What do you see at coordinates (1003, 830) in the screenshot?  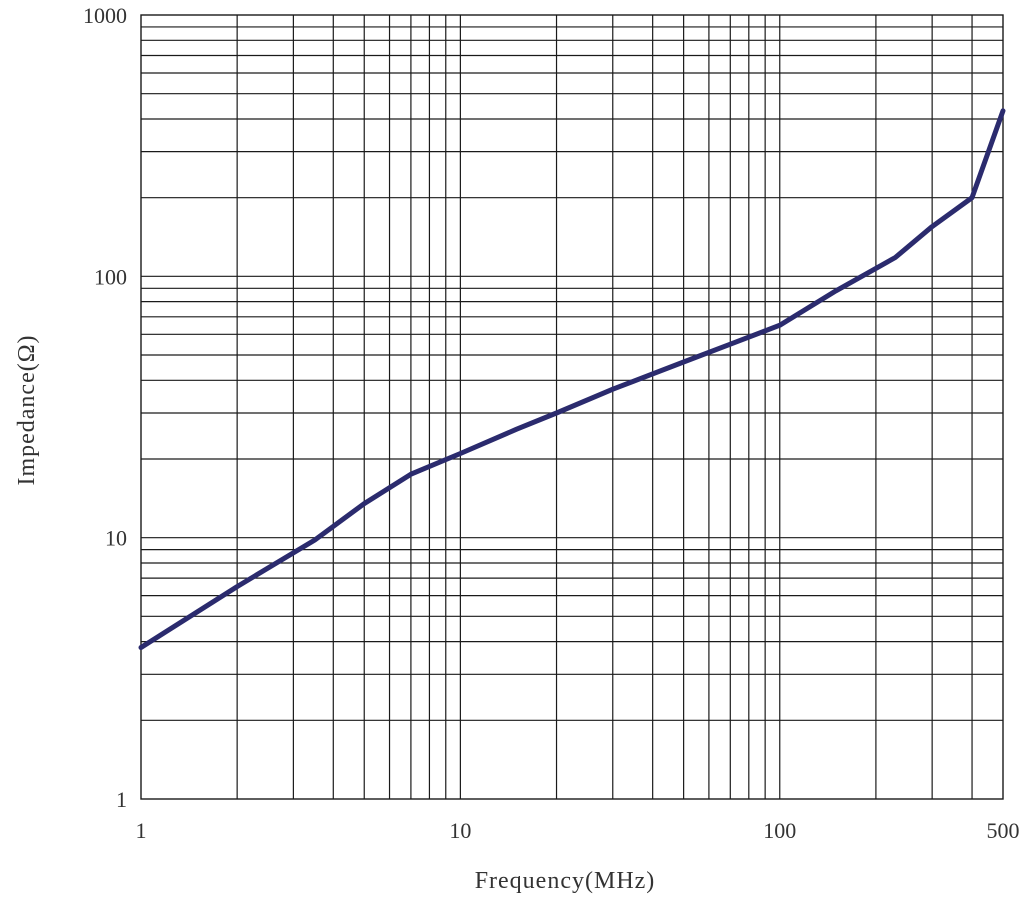 I see `x-tick-label: 500` at bounding box center [1003, 830].